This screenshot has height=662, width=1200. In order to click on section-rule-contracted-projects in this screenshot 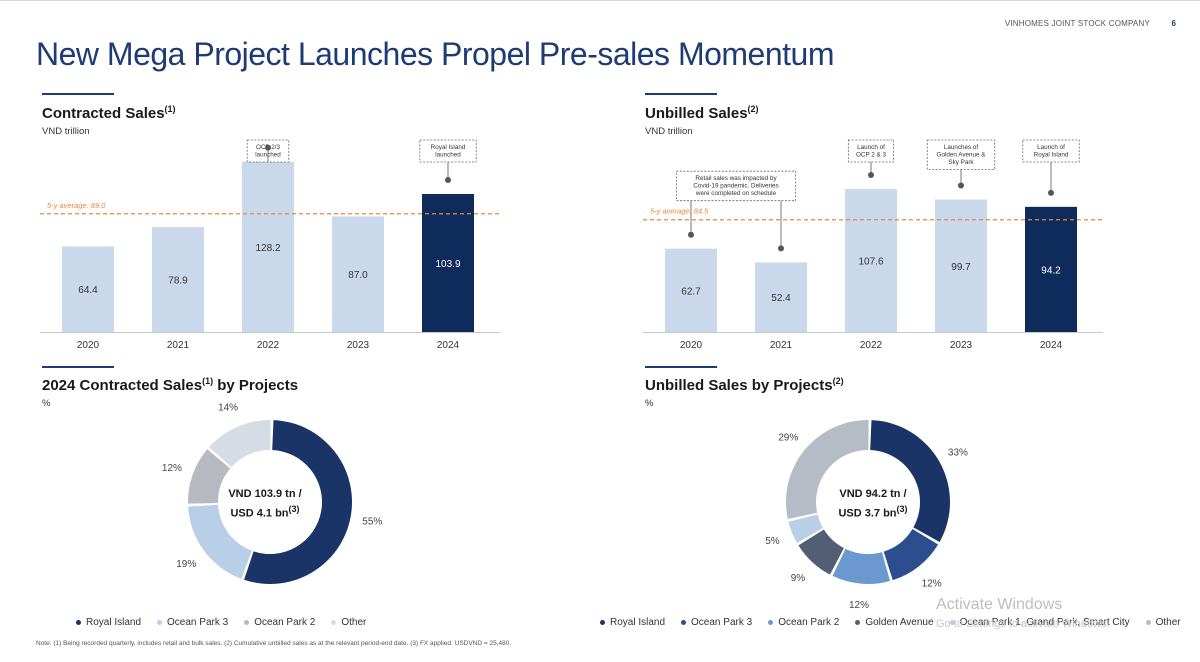, I will do `click(78, 367)`.